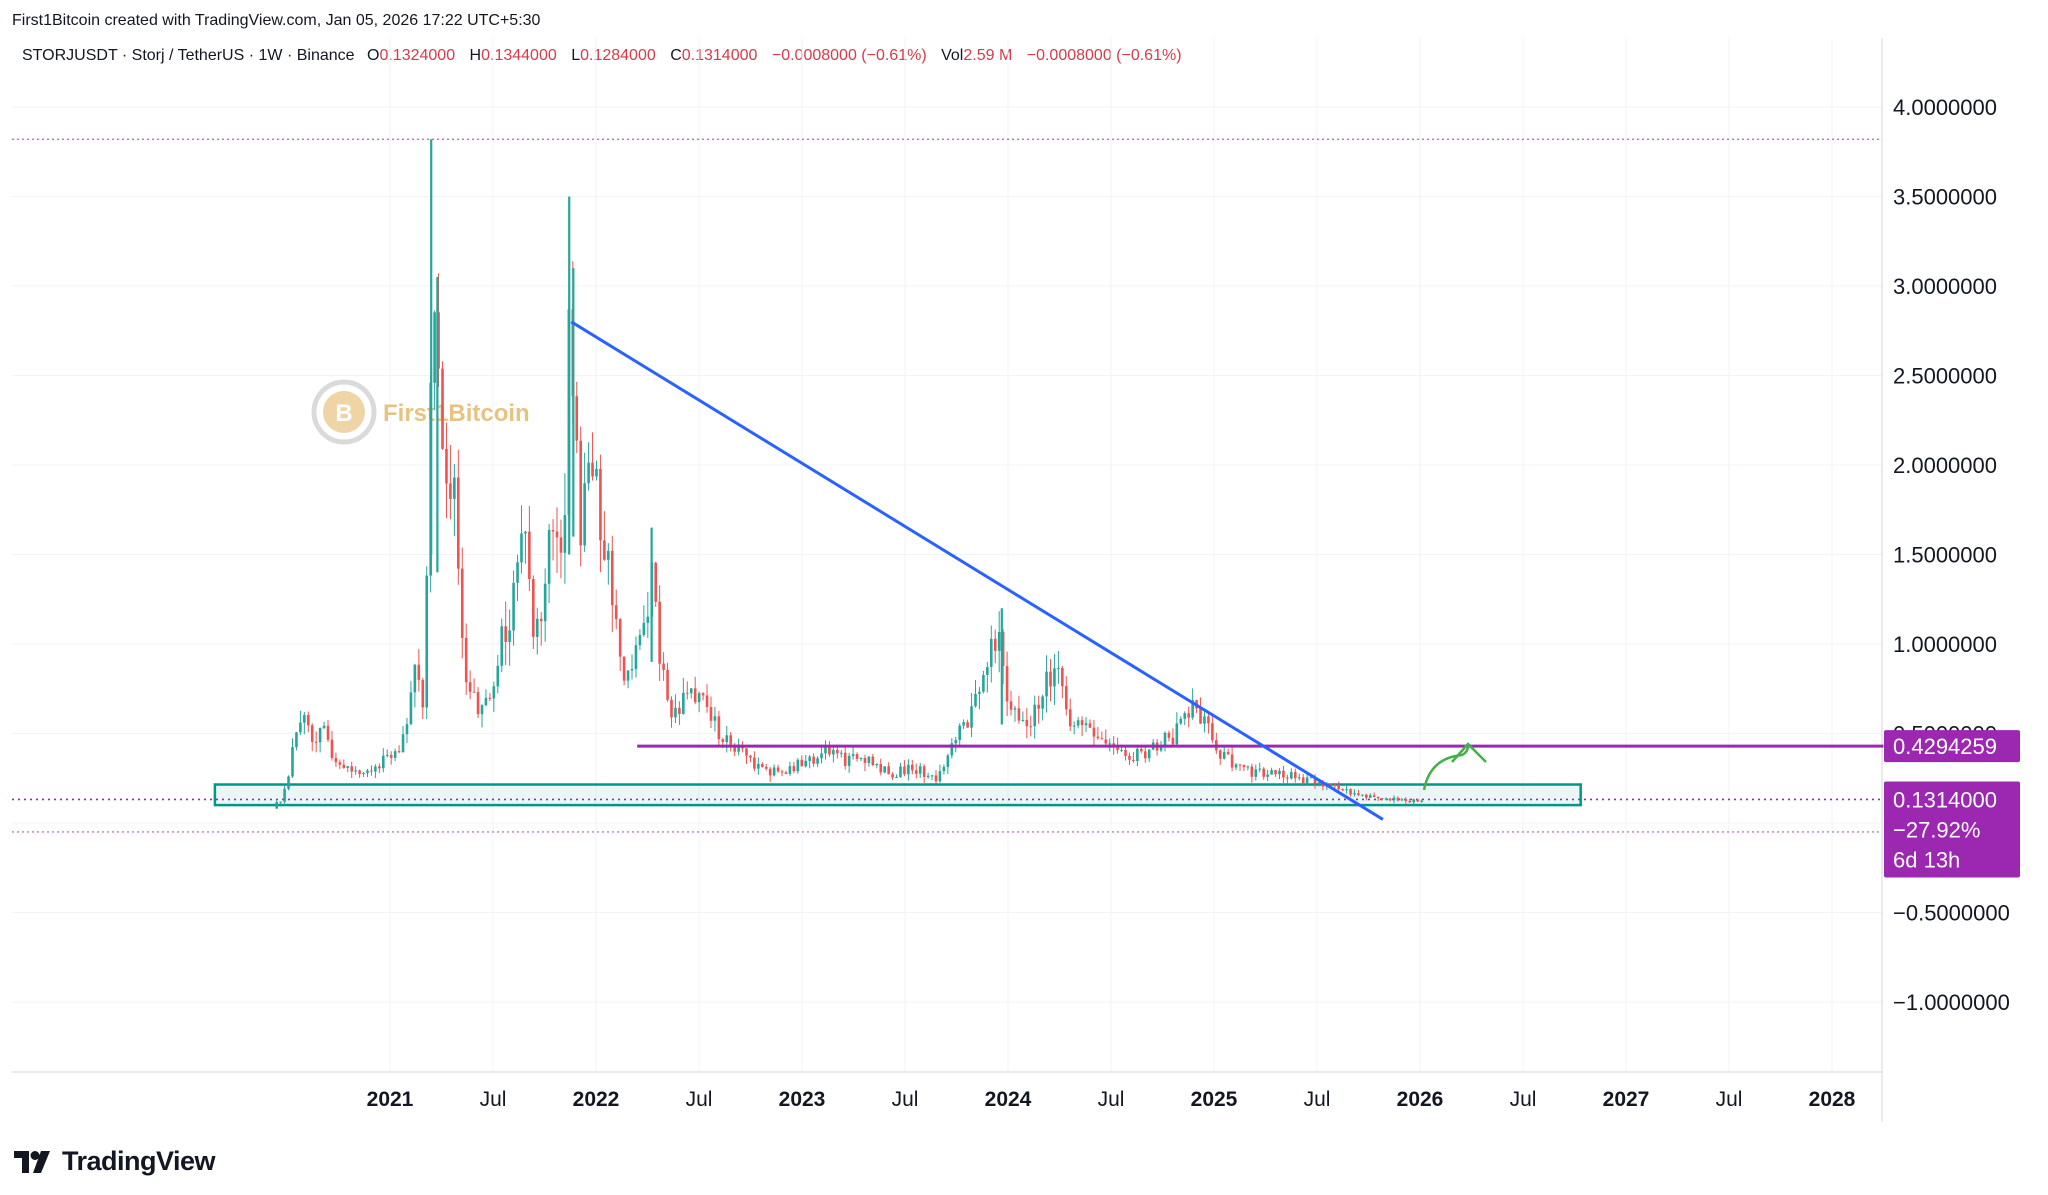 This screenshot has width=2048, height=1195. Describe the element at coordinates (1952, 746) in the screenshot. I see `resistance-price-tag` at that location.